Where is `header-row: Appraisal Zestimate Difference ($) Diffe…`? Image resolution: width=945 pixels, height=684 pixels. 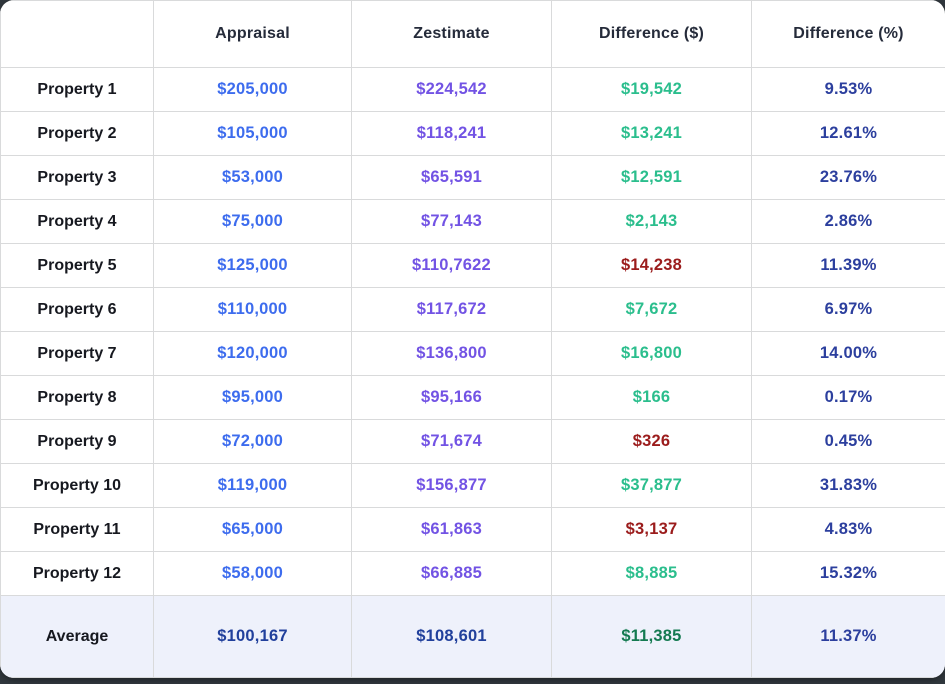
header-row: Appraisal Zestimate Difference ($) Diffe… is located at coordinates (472, 34).